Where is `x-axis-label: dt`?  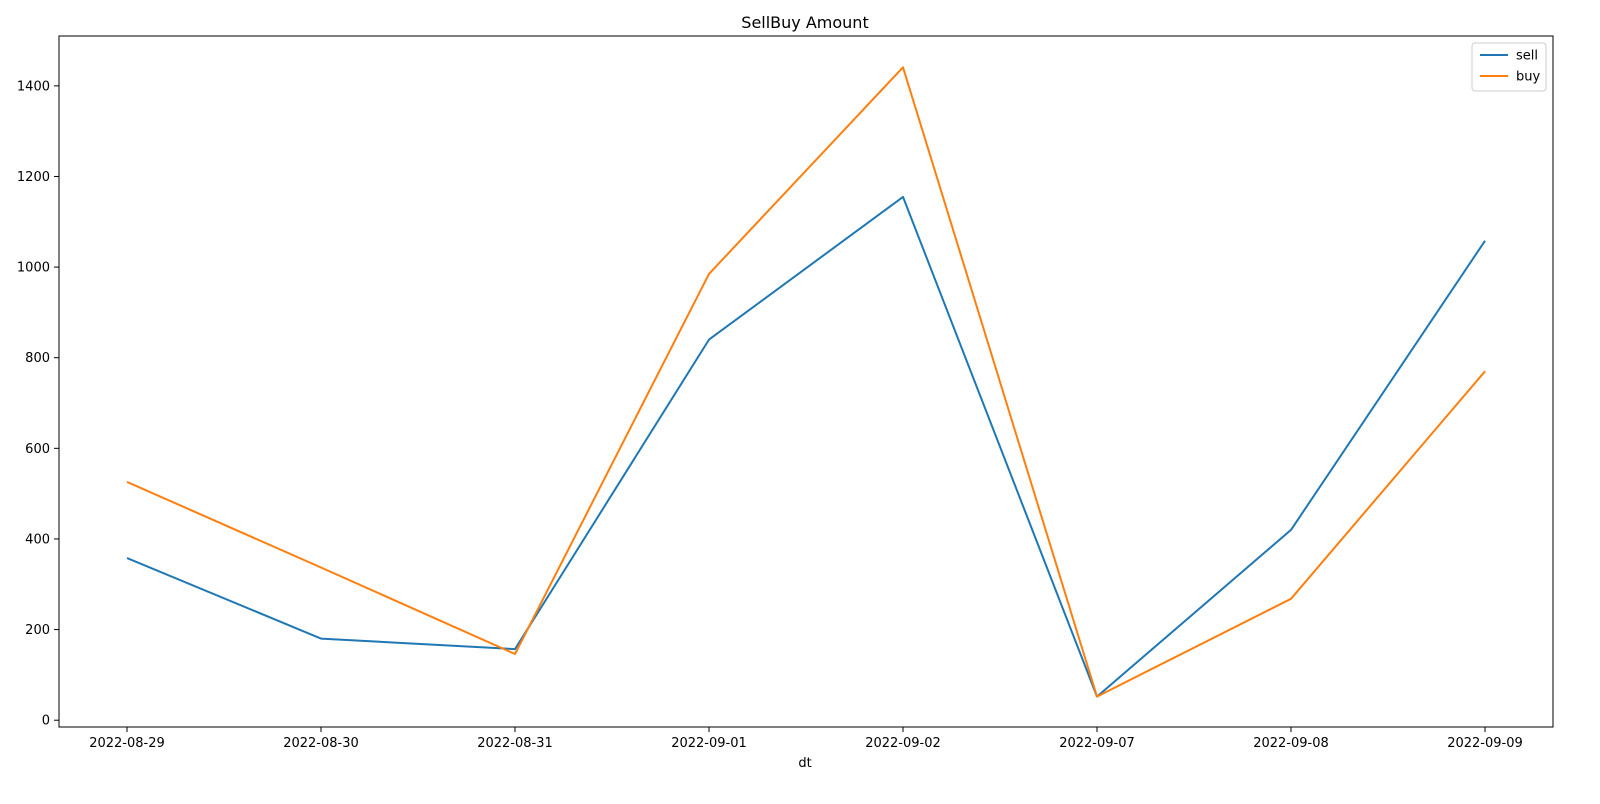 x-axis-label: dt is located at coordinates (804, 763).